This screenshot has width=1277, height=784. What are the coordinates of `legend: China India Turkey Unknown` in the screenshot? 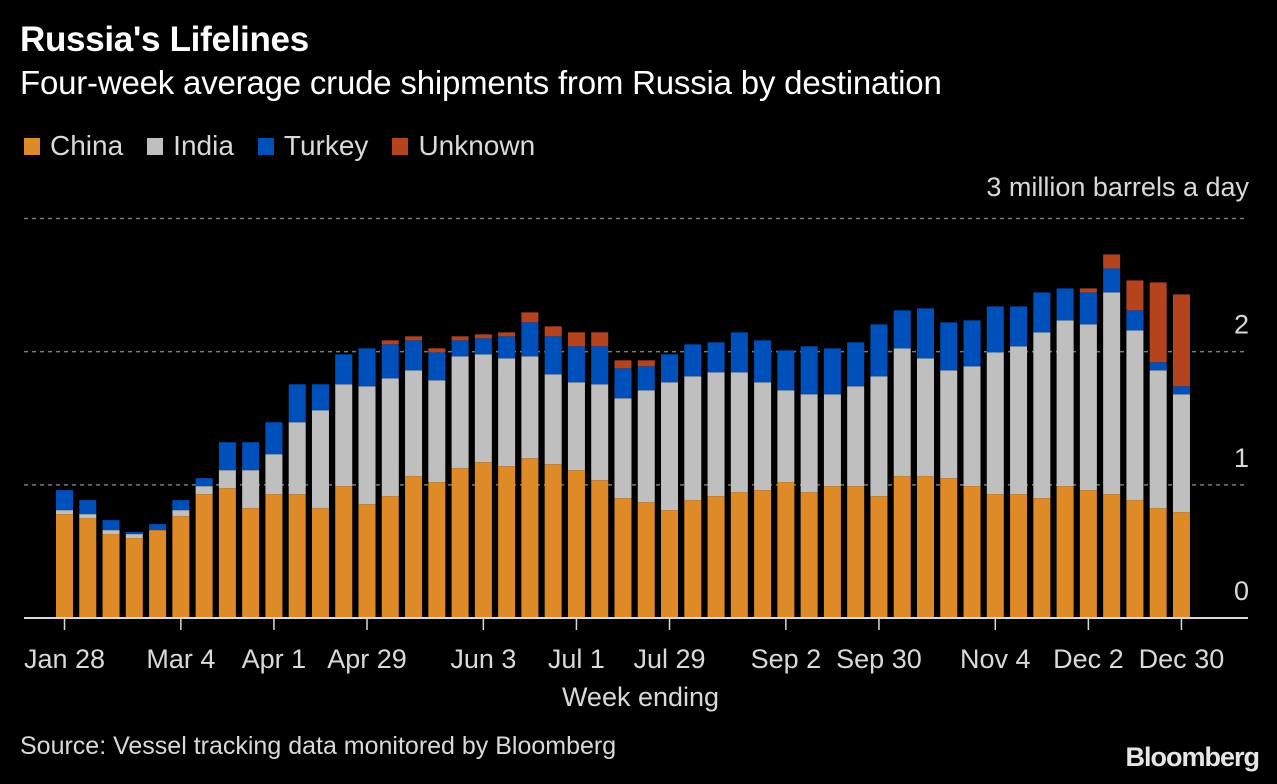 It's located at (291, 146).